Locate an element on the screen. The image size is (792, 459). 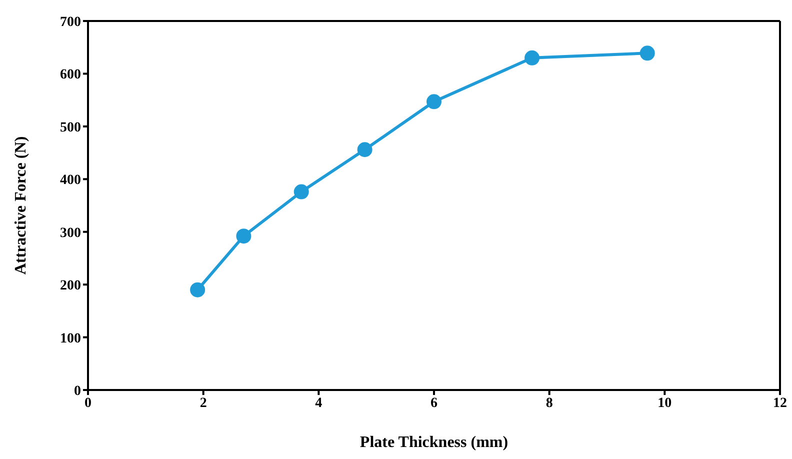
y-axis-title: Attractive Force (N) is located at coordinates (21, 205).